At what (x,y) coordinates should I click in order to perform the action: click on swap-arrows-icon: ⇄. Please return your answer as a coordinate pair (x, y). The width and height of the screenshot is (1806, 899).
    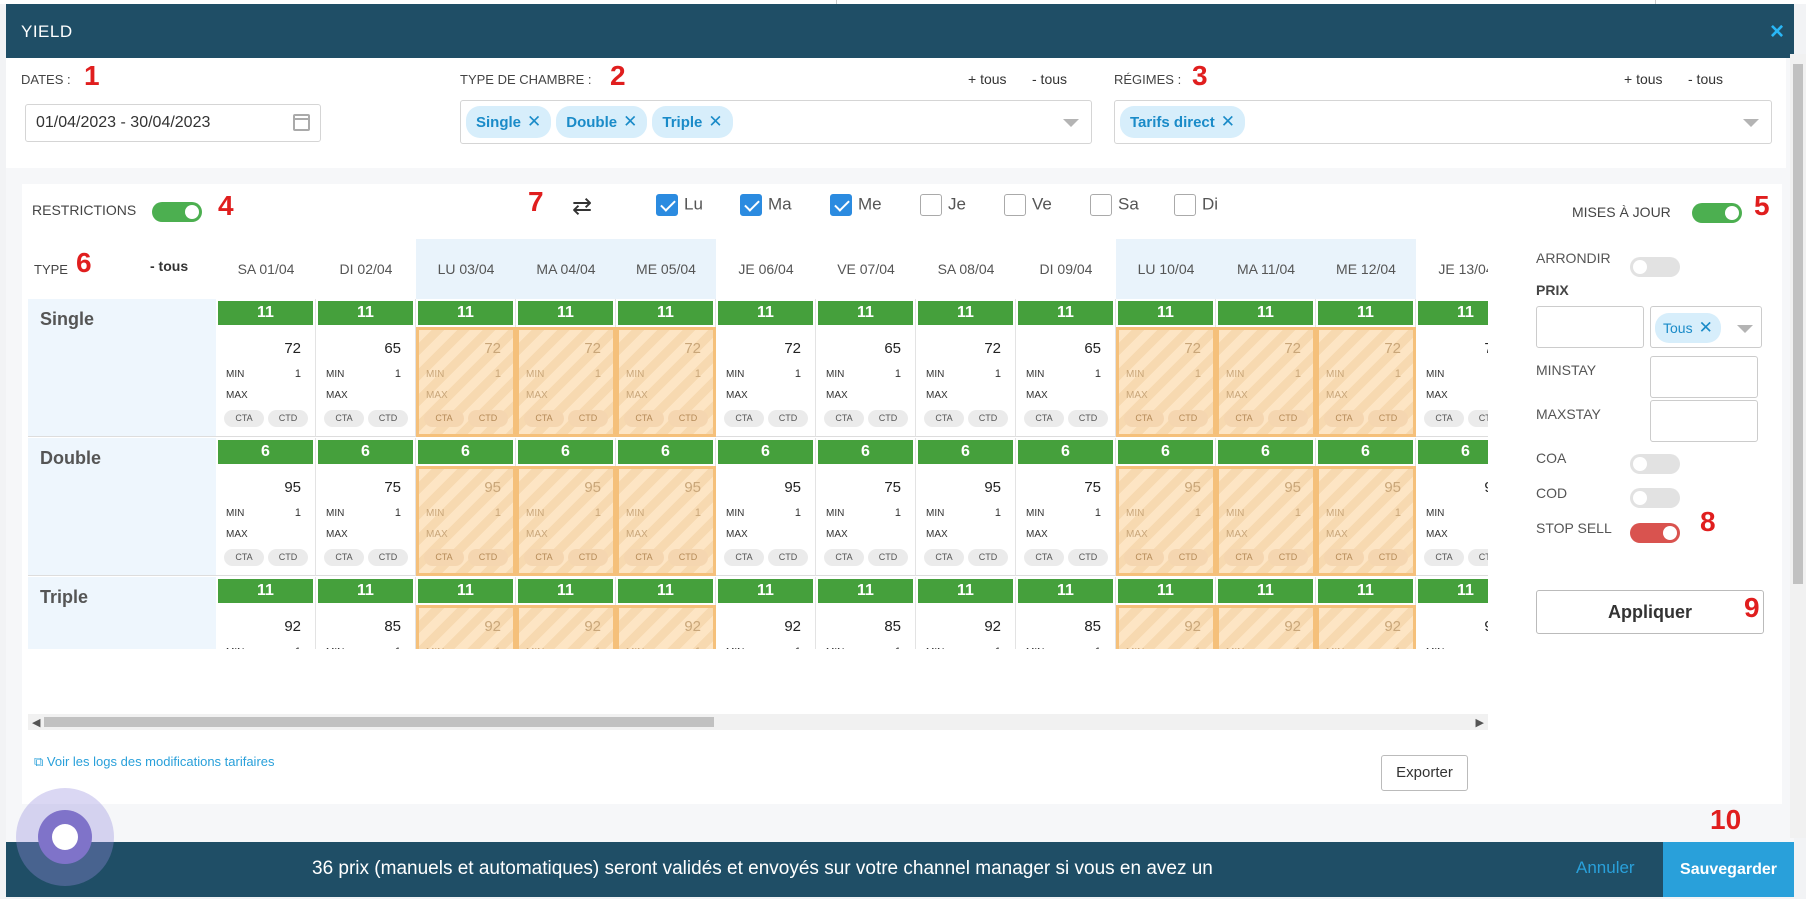
    Looking at the image, I should click on (582, 206).